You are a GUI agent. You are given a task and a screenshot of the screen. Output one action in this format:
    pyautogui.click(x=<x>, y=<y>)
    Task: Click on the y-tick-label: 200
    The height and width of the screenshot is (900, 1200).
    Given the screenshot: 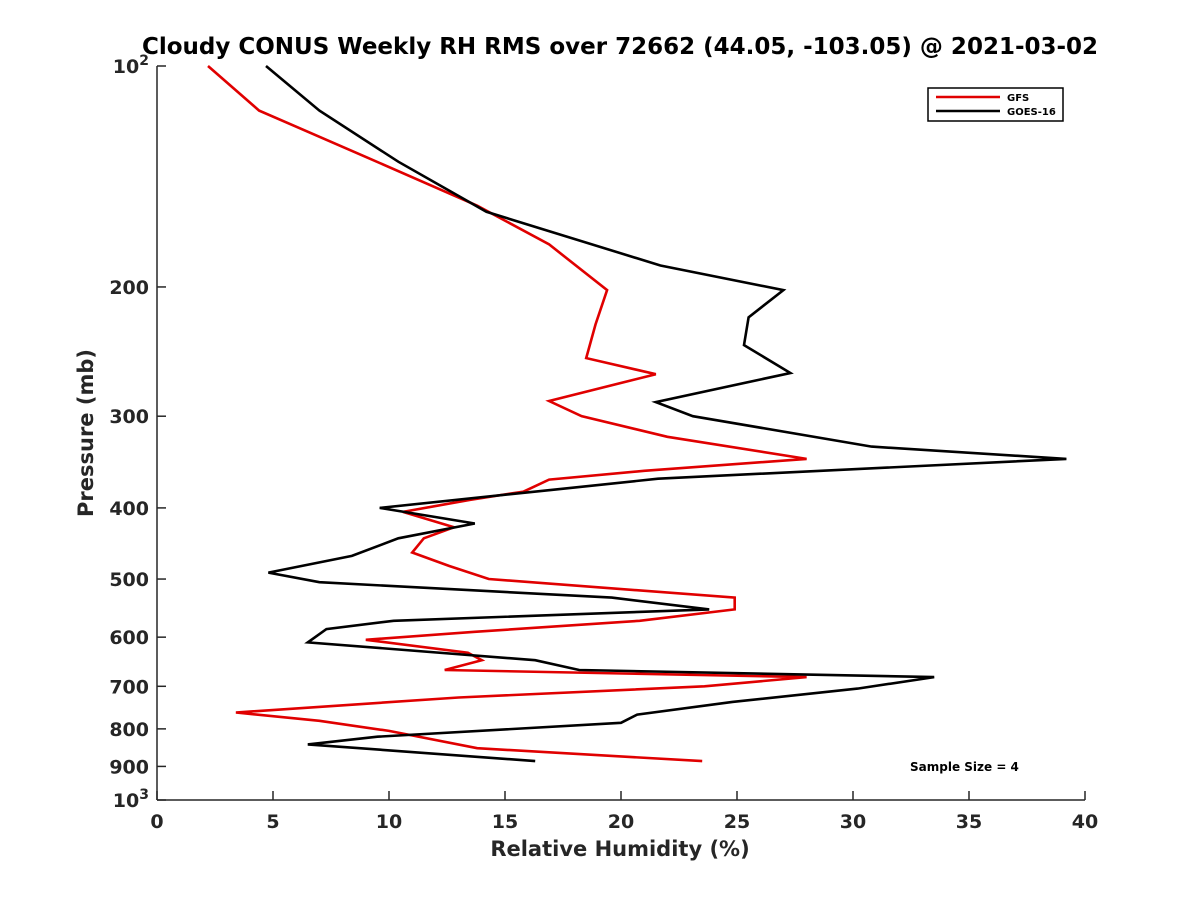 What is the action you would take?
    pyautogui.click(x=129, y=288)
    